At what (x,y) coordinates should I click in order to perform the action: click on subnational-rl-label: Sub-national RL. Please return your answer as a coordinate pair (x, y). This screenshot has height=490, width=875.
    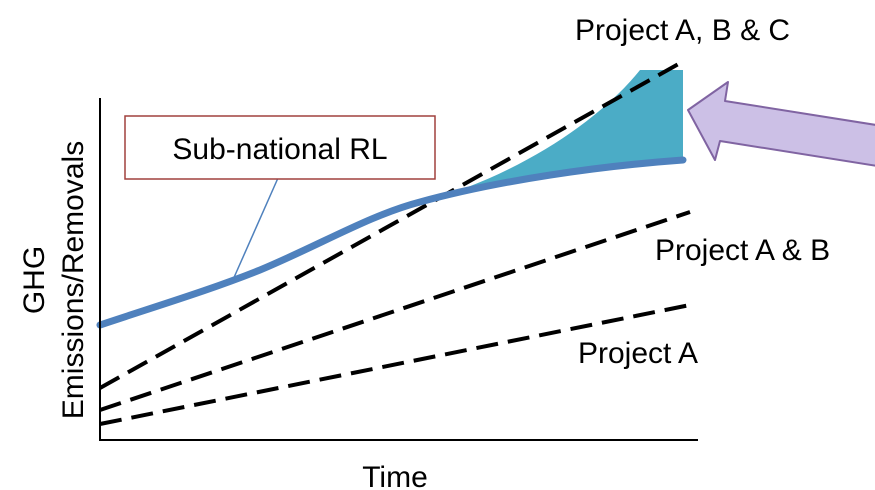
    Looking at the image, I should click on (279, 149).